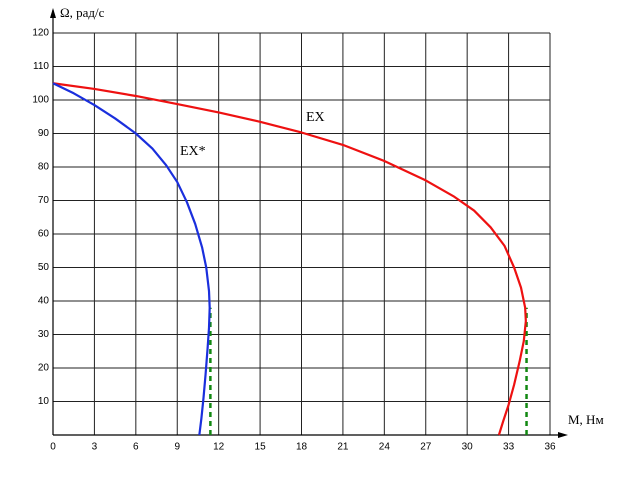 The width and height of the screenshot is (634, 490). Describe the element at coordinates (44, 334) in the screenshot. I see `y-tick-label: 30` at that location.